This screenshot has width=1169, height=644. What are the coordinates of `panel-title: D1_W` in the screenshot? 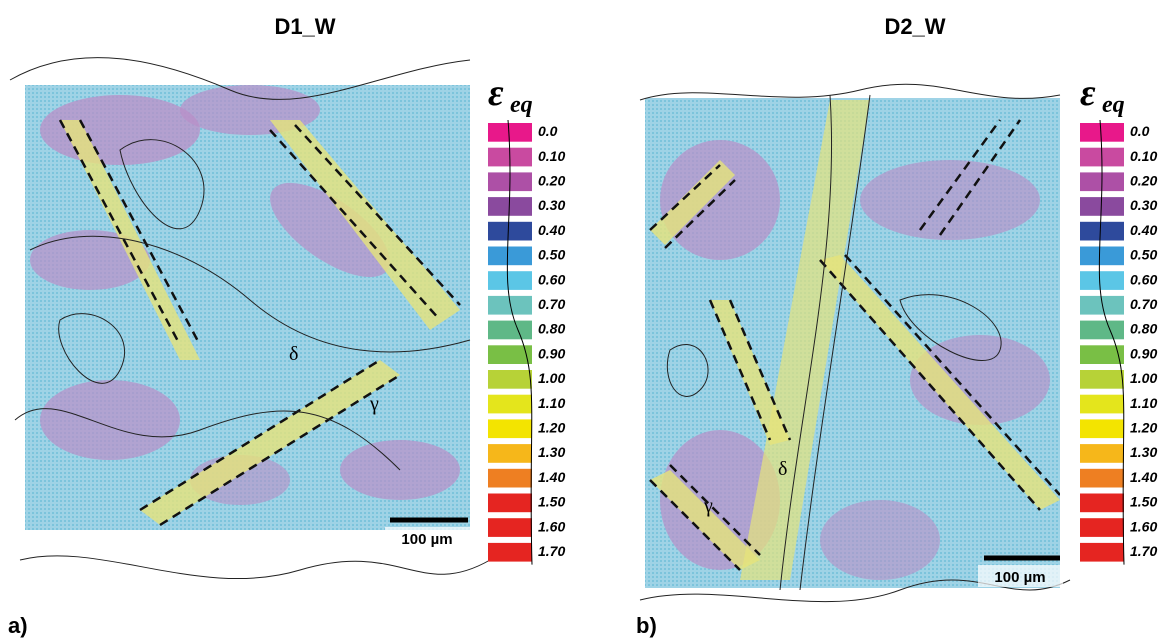 It's located at (304, 26).